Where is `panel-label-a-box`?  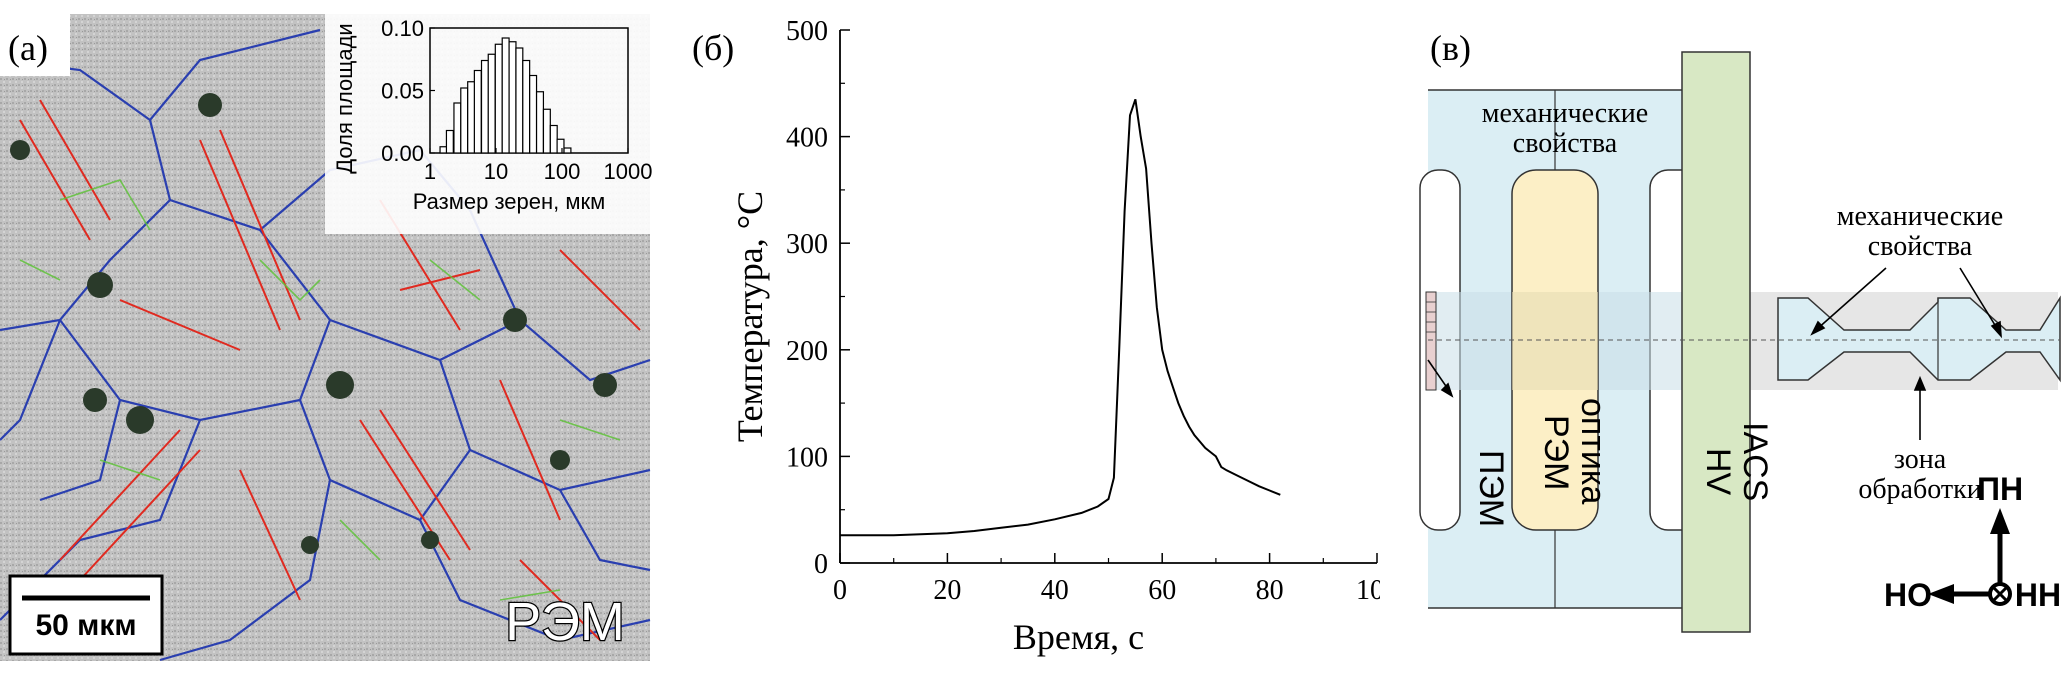 panel-label-a-box is located at coordinates (35, 45).